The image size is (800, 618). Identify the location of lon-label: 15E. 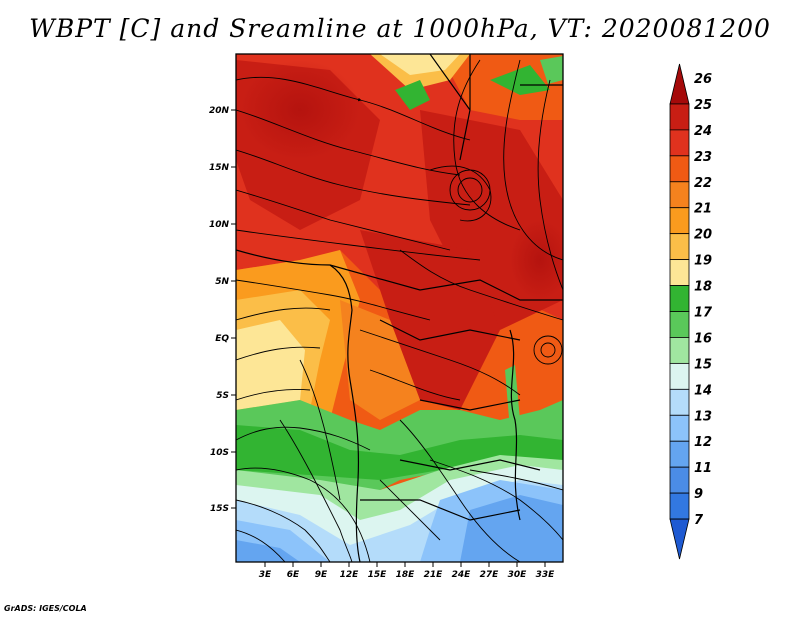
(378, 575).